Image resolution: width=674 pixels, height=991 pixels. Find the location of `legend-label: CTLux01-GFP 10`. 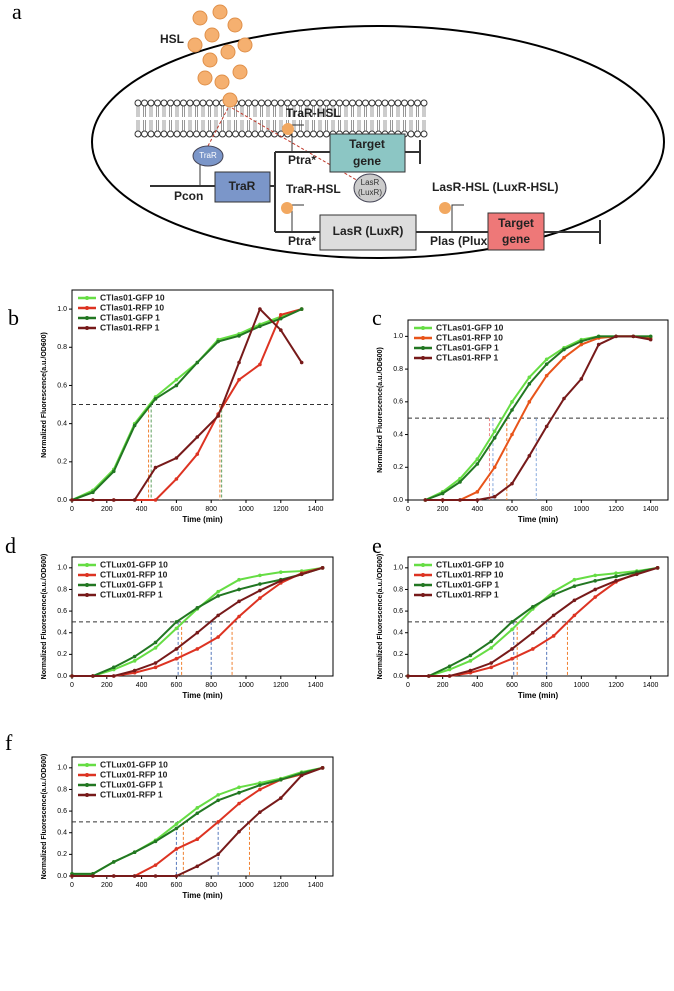

legend-label: CTLux01-GFP 10 is located at coordinates (134, 764).